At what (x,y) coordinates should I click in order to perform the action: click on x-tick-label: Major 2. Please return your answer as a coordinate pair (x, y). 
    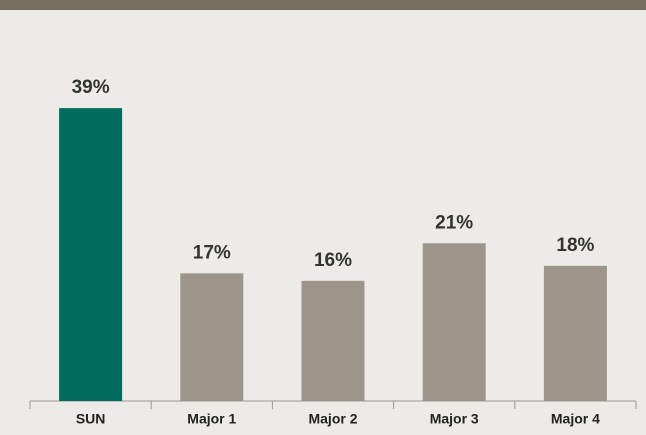
    Looking at the image, I should click on (332, 419).